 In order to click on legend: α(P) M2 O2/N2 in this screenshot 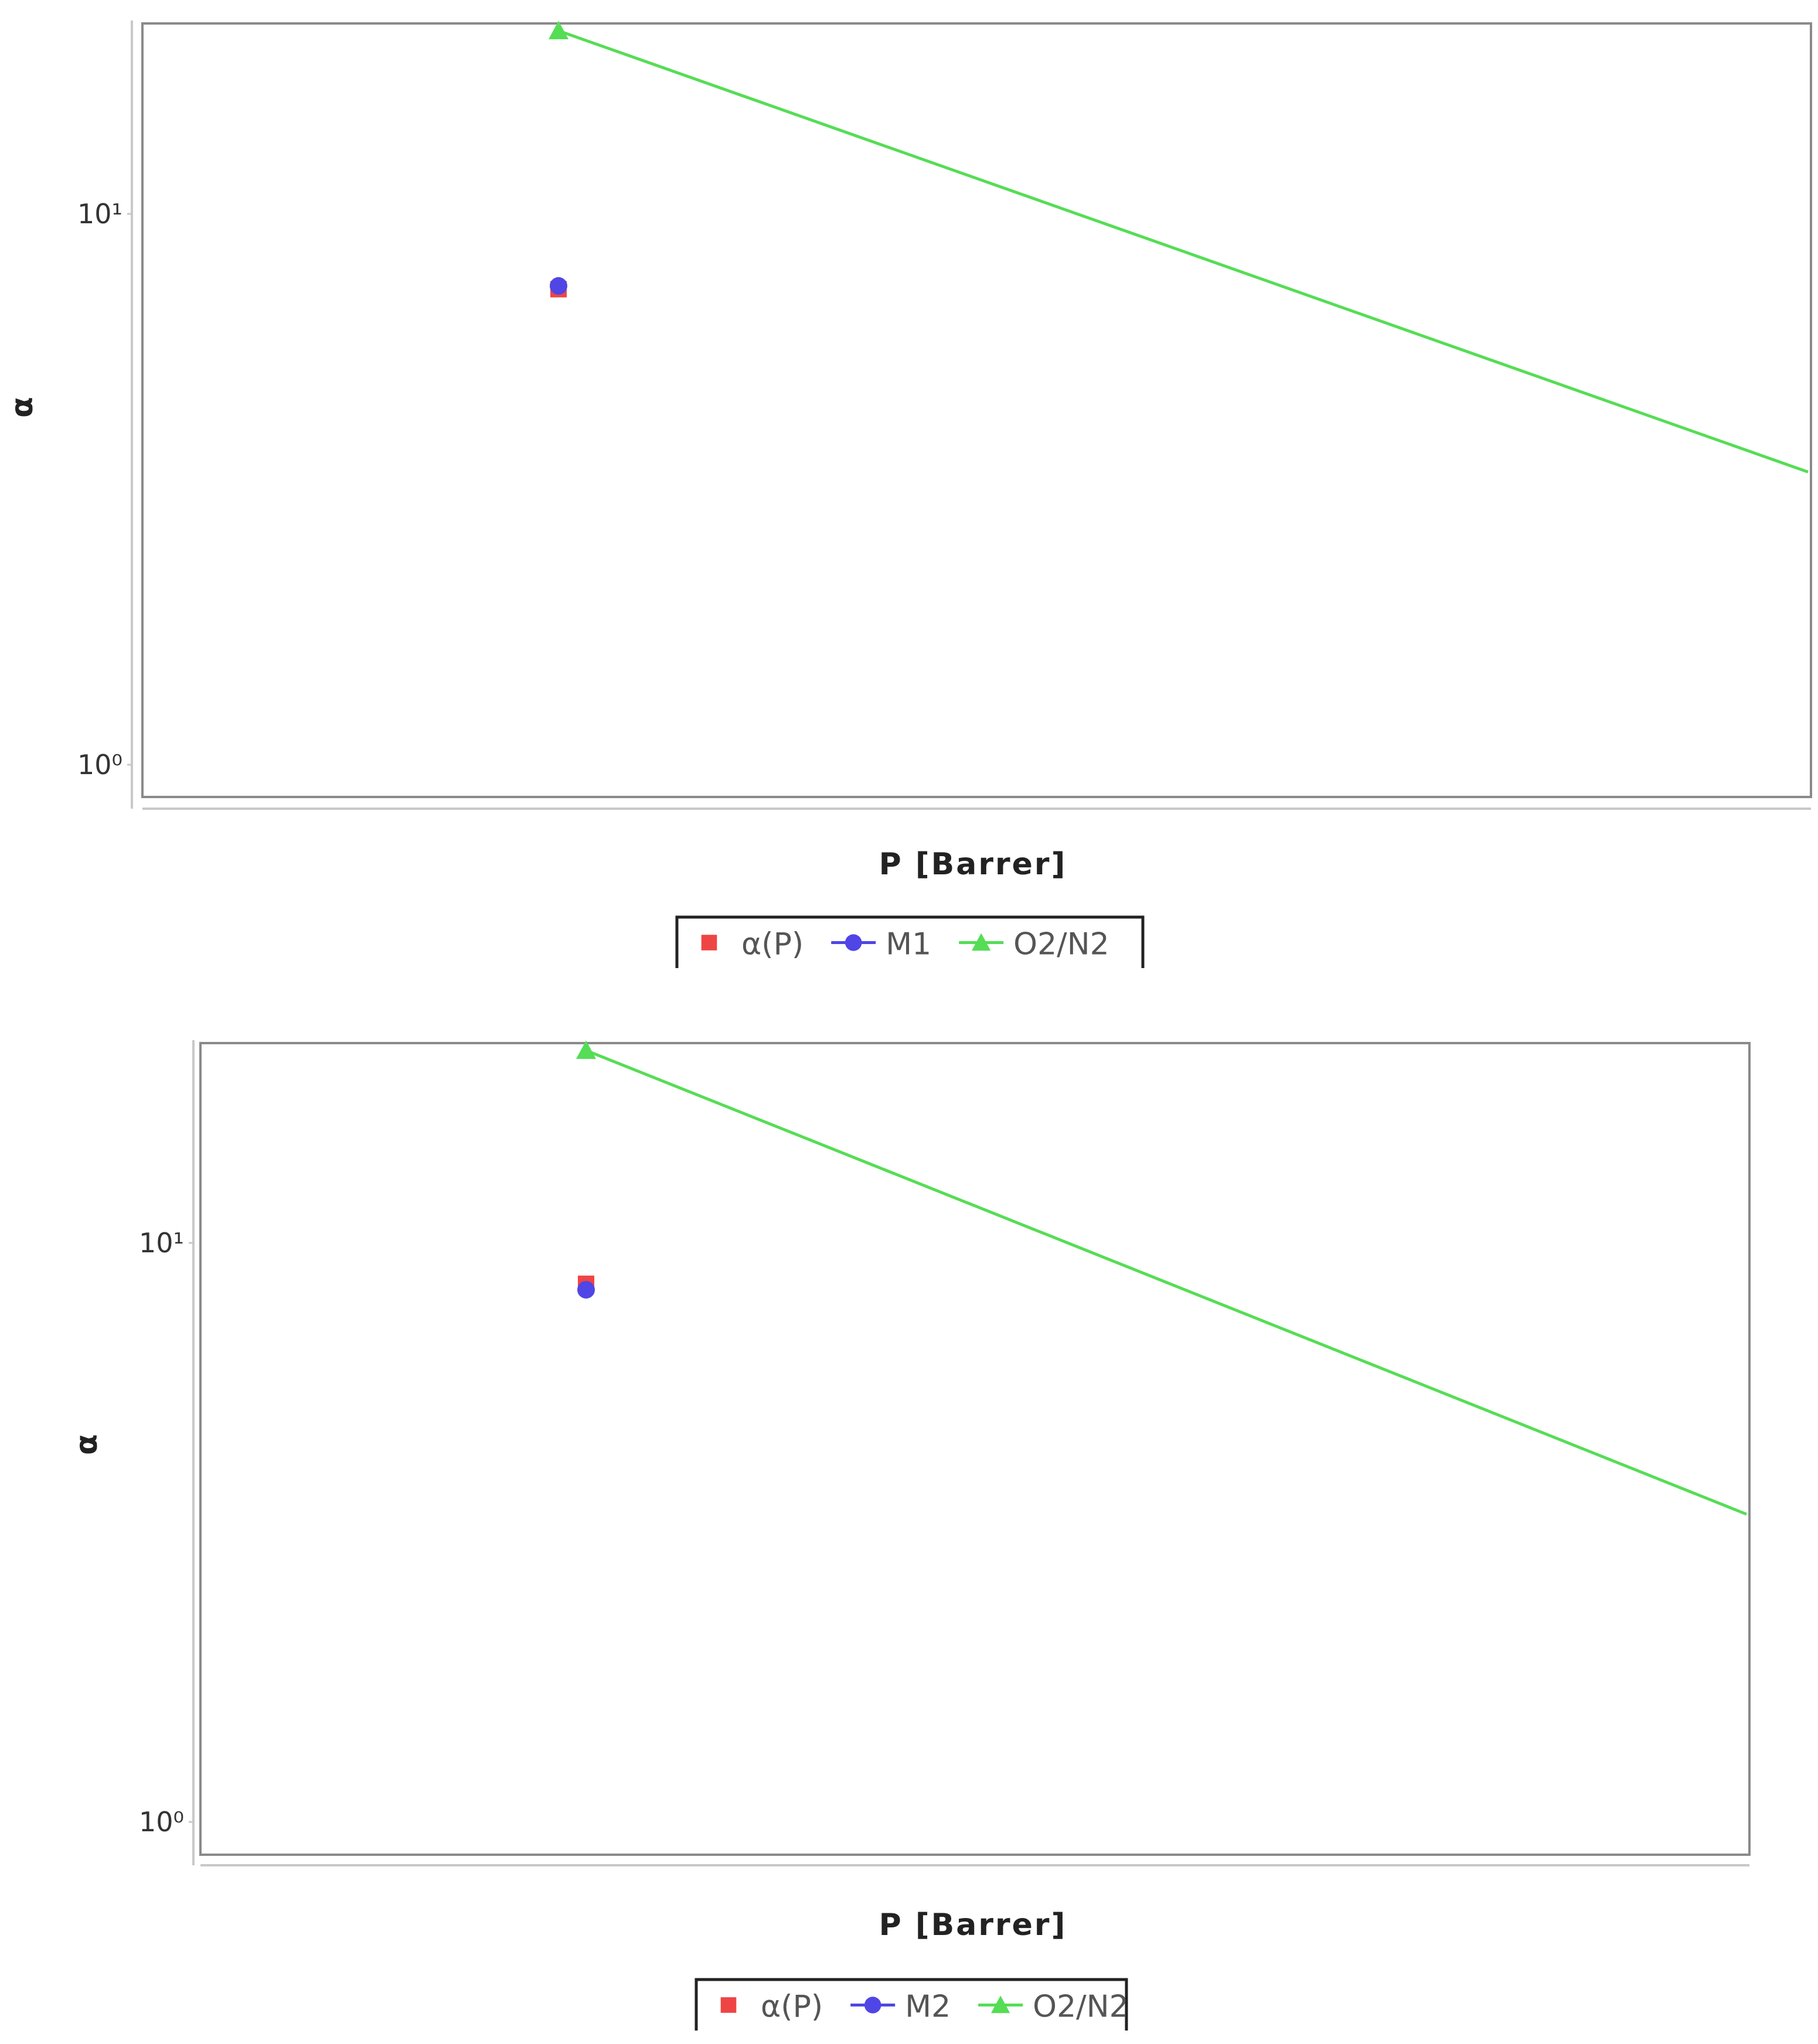, I will do `click(911, 2004)`.